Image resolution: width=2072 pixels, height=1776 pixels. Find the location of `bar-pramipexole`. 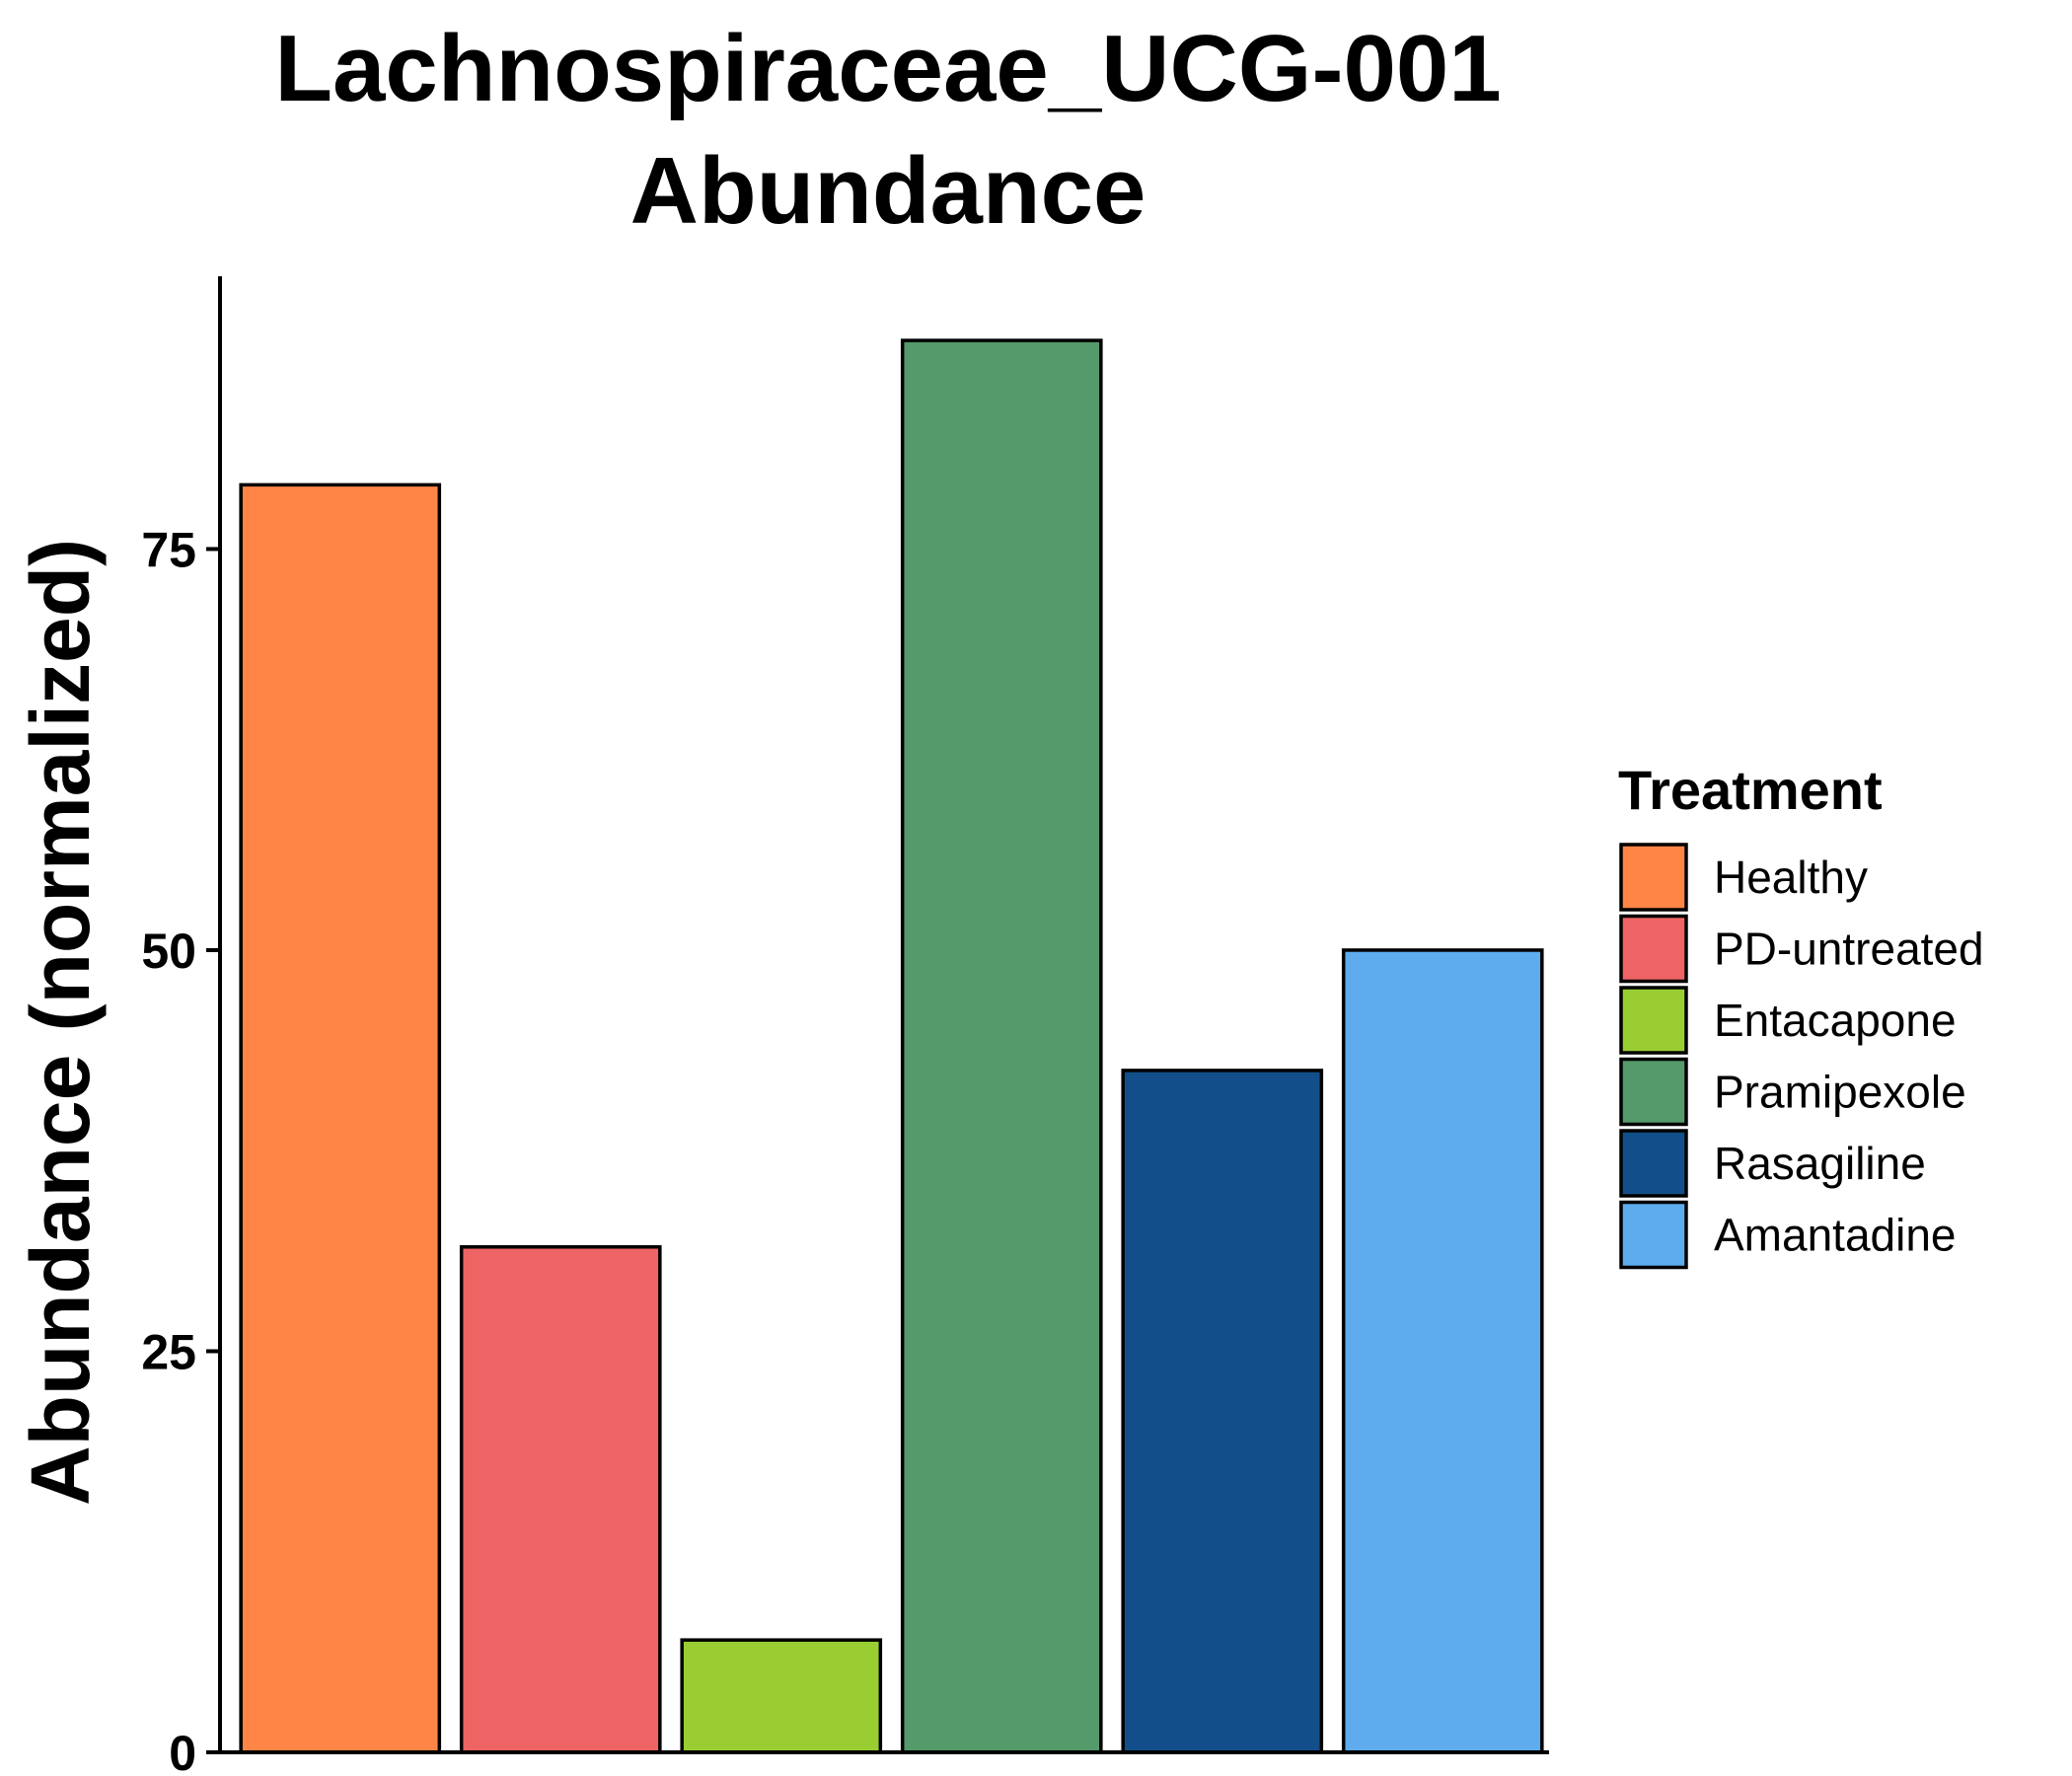

bar-pramipexole is located at coordinates (1002, 1046).